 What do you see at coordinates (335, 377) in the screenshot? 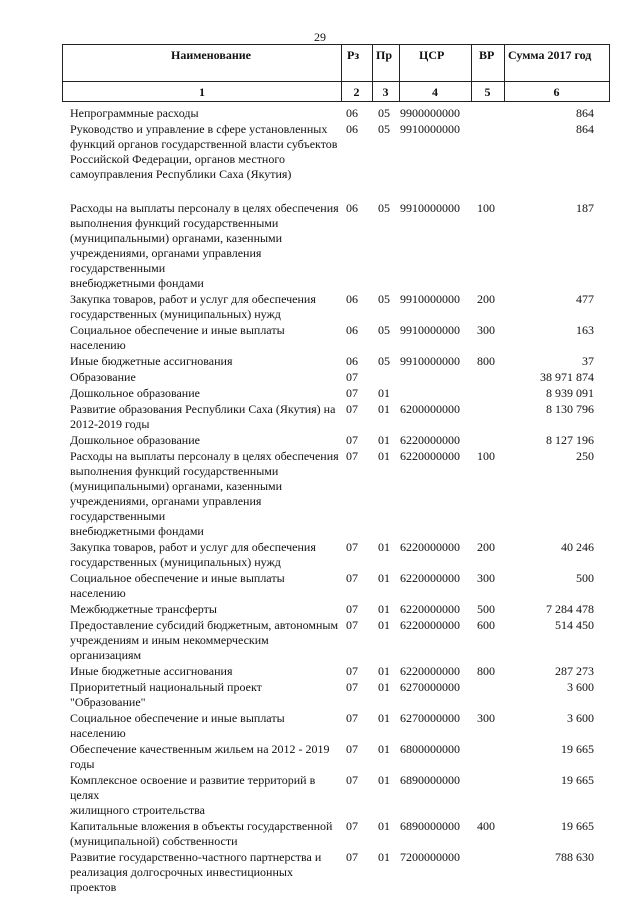
I see `table-row: Образование 07 38 971 874` at bounding box center [335, 377].